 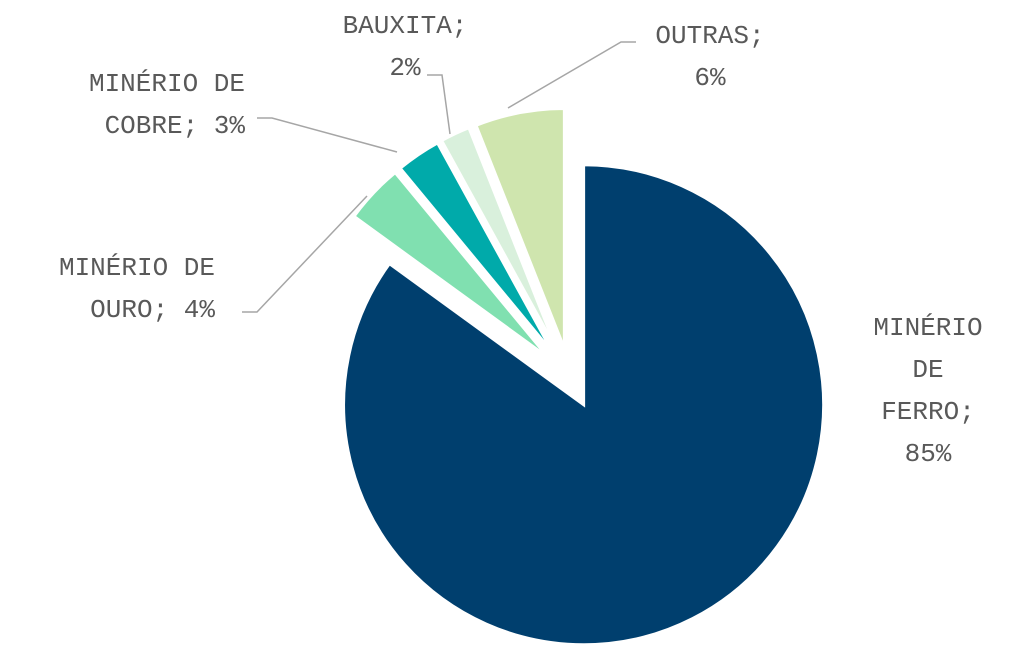 What do you see at coordinates (167, 105) in the screenshot?
I see `data-label: MINÉRIO DE COBRE; 3%` at bounding box center [167, 105].